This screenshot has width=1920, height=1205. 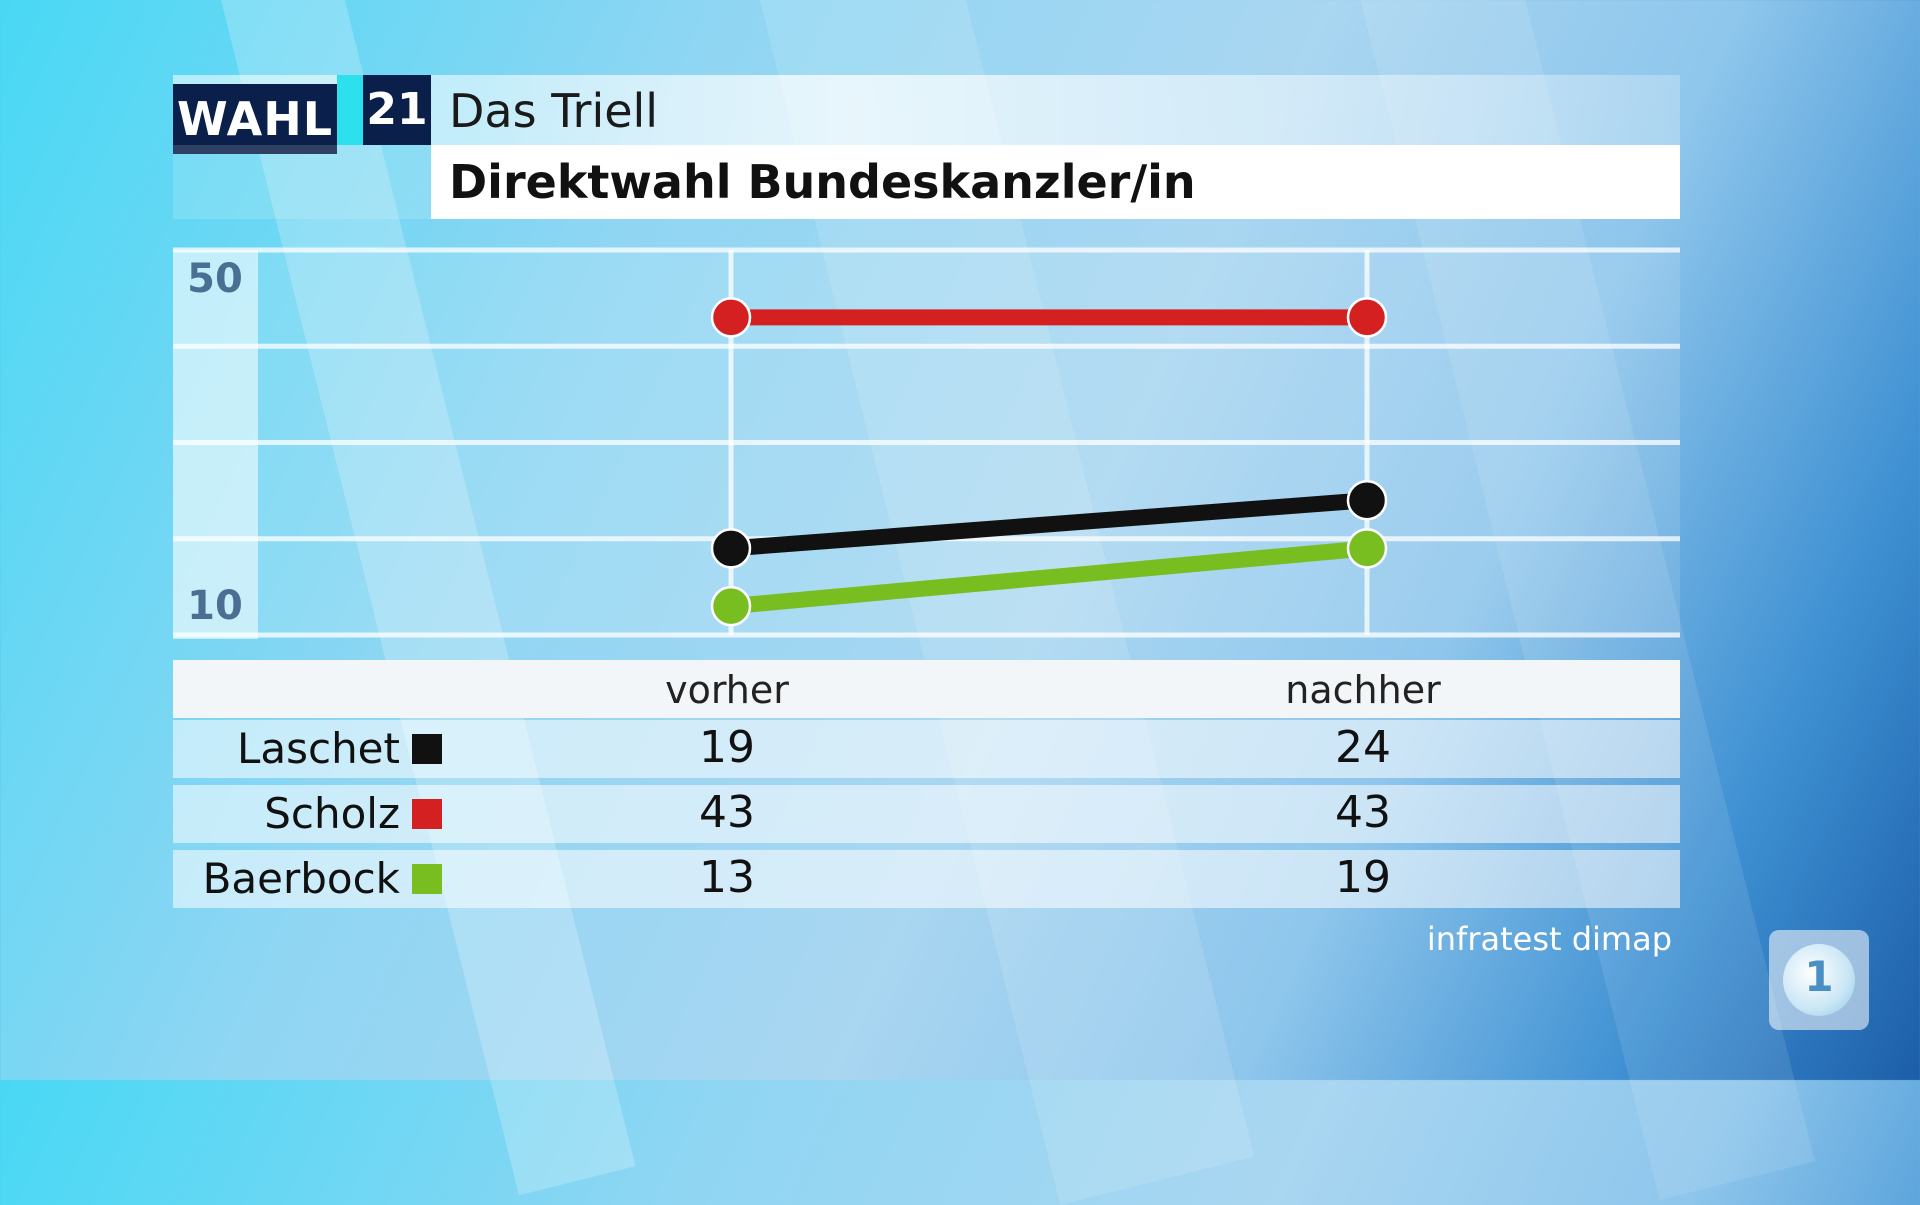 What do you see at coordinates (350, 110) in the screenshot?
I see `logo-accent` at bounding box center [350, 110].